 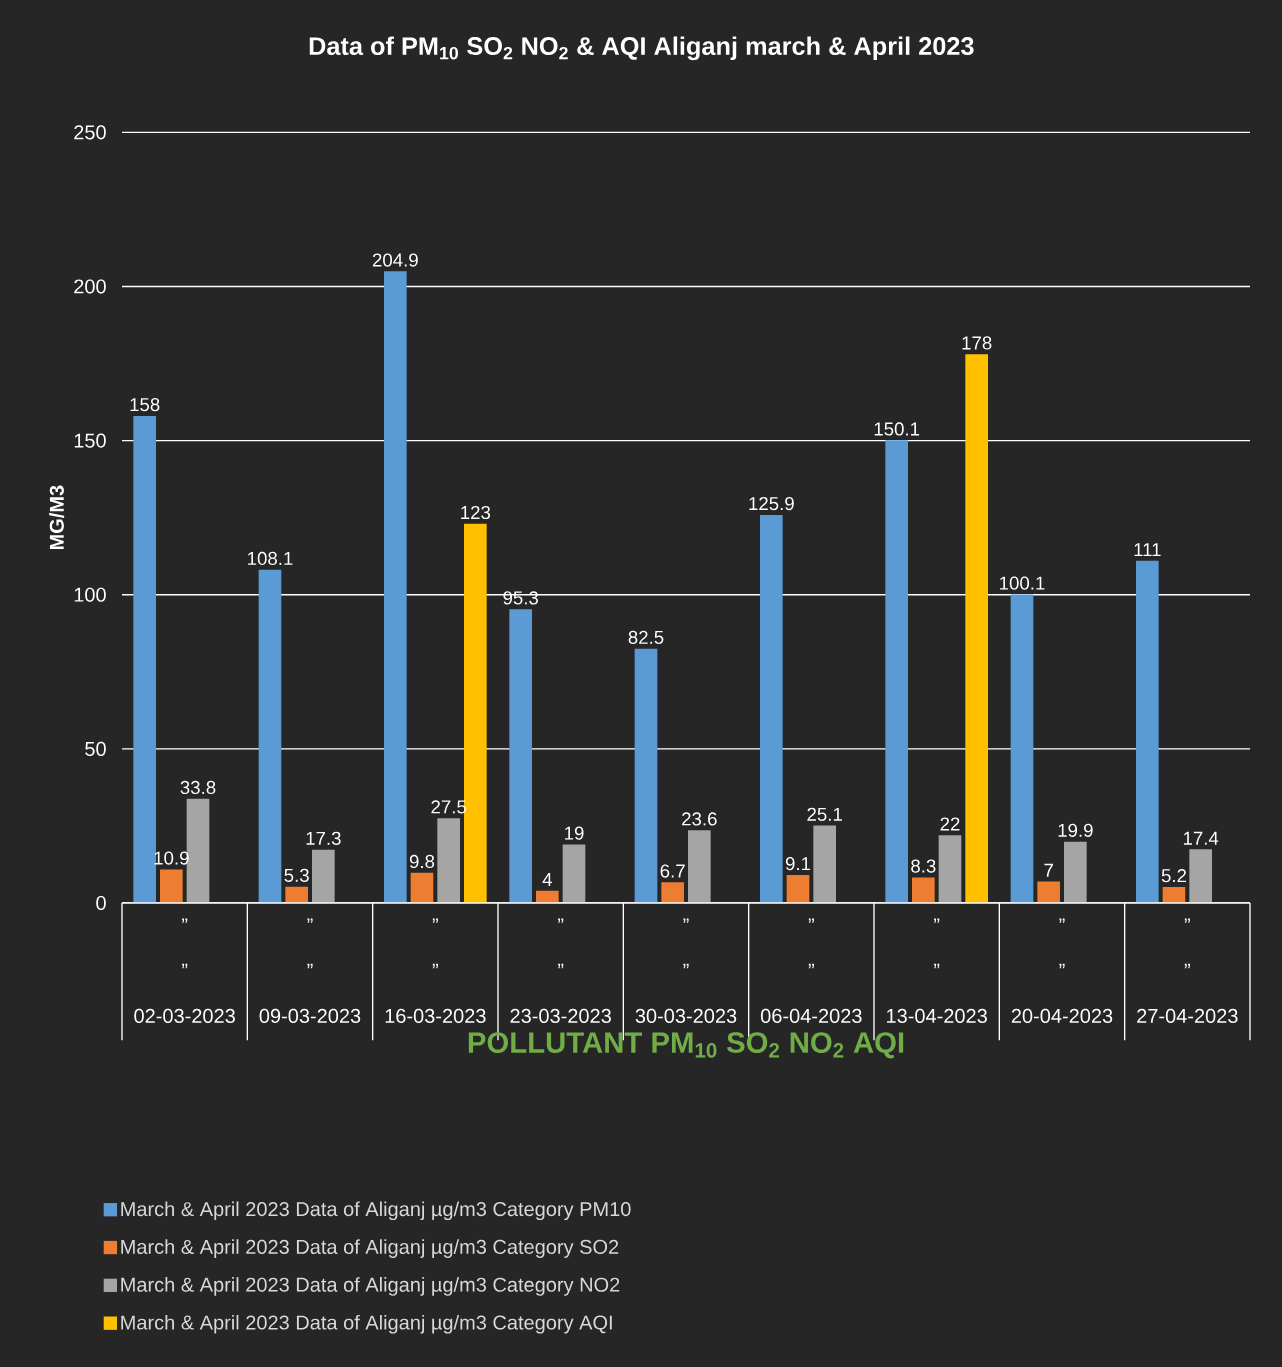 I want to click on x-axis-title: POLLUTANT PM$_{10}$ SO$_{2}$ NO$_{2}$ AQI, so click(x=686, y=1045).